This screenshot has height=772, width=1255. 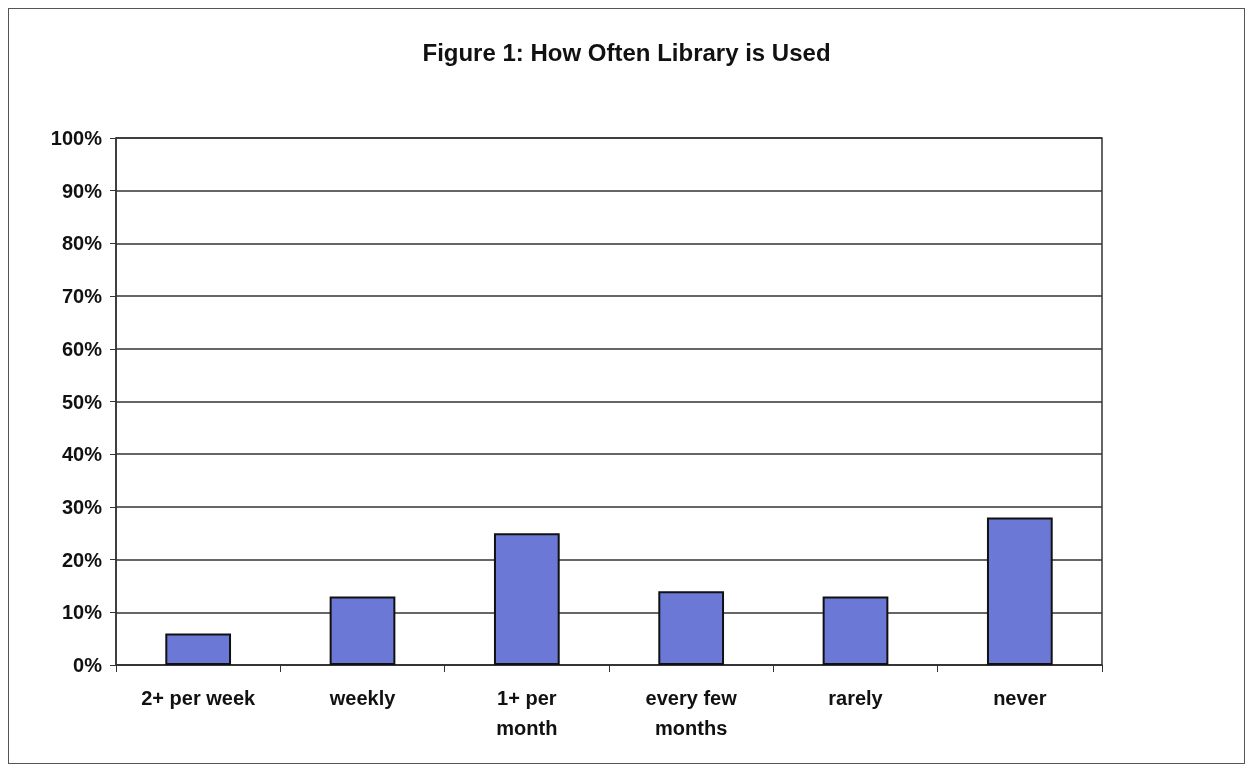 What do you see at coordinates (856, 698) in the screenshot?
I see `x-tick-label: rarely` at bounding box center [856, 698].